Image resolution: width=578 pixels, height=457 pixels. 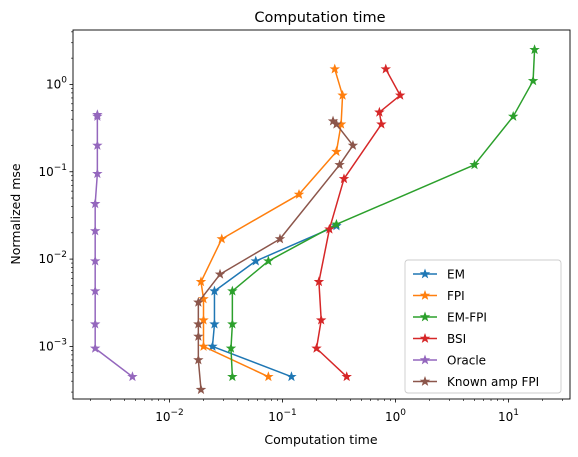 What do you see at coordinates (467, 318) in the screenshot?
I see `legend-label: EM-FPI` at bounding box center [467, 318].